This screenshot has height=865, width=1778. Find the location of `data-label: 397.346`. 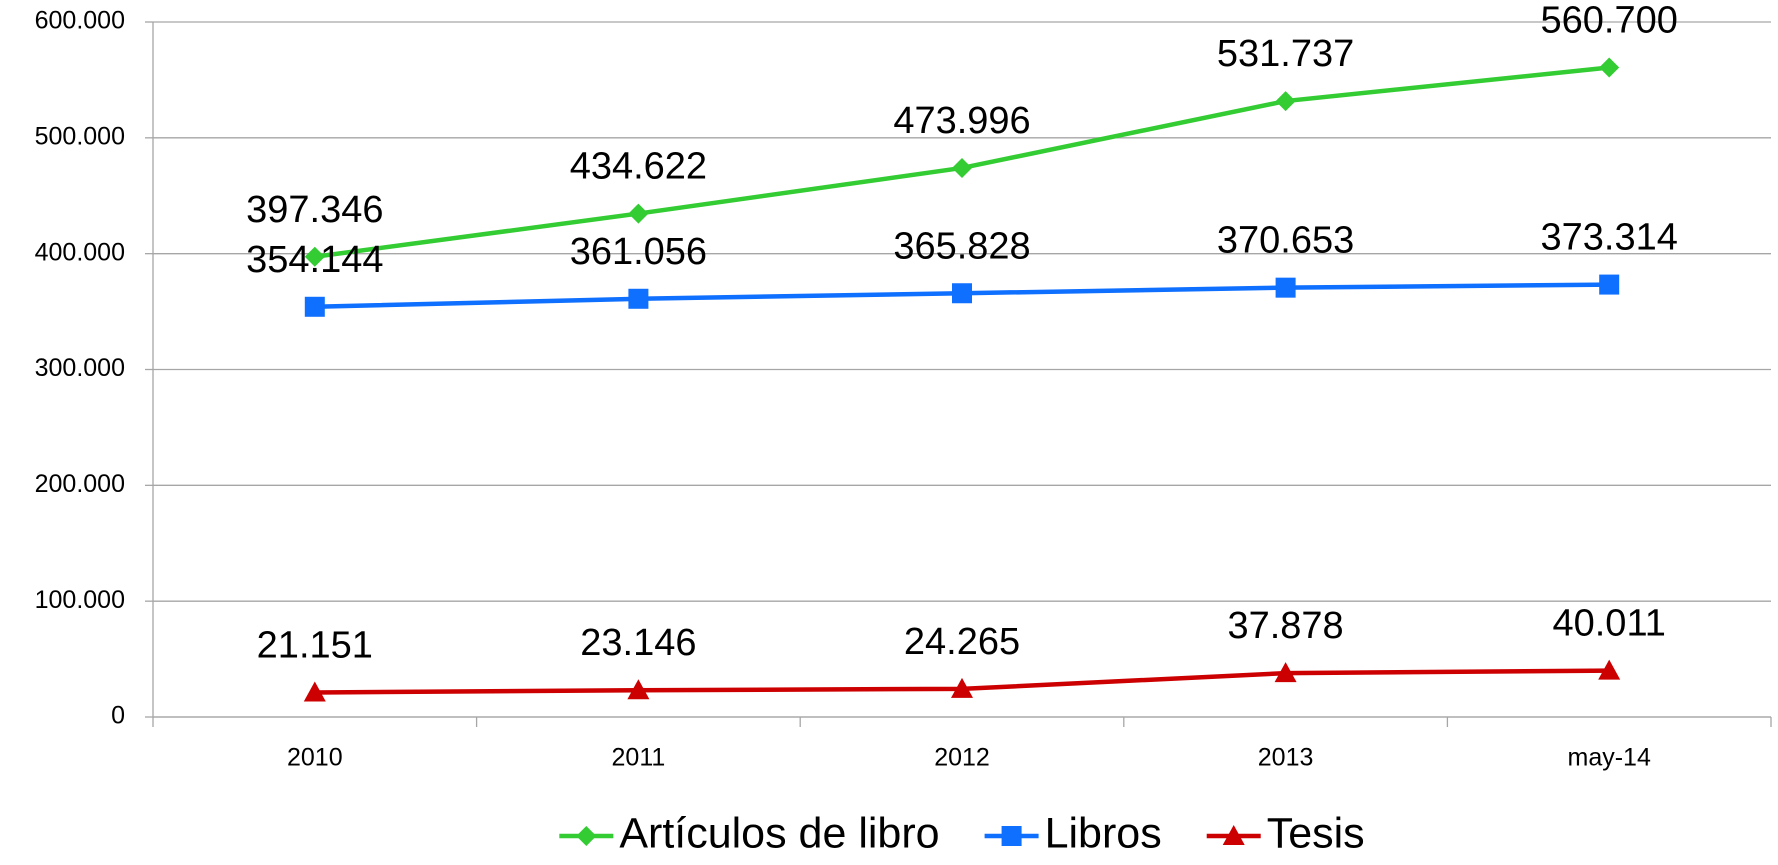

data-label: 397.346 is located at coordinates (314, 210).